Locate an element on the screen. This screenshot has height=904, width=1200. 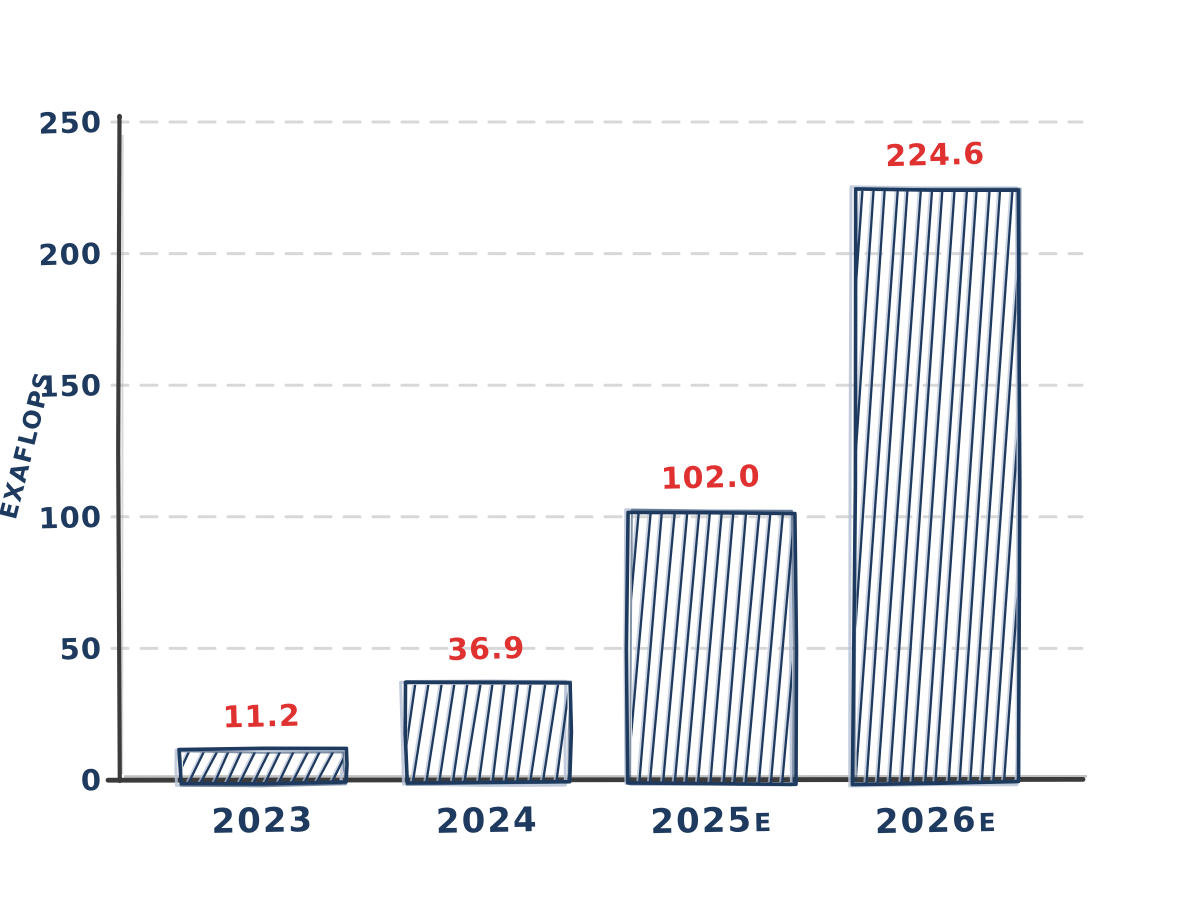
y-tick-label-100: 100 is located at coordinates (70, 518).